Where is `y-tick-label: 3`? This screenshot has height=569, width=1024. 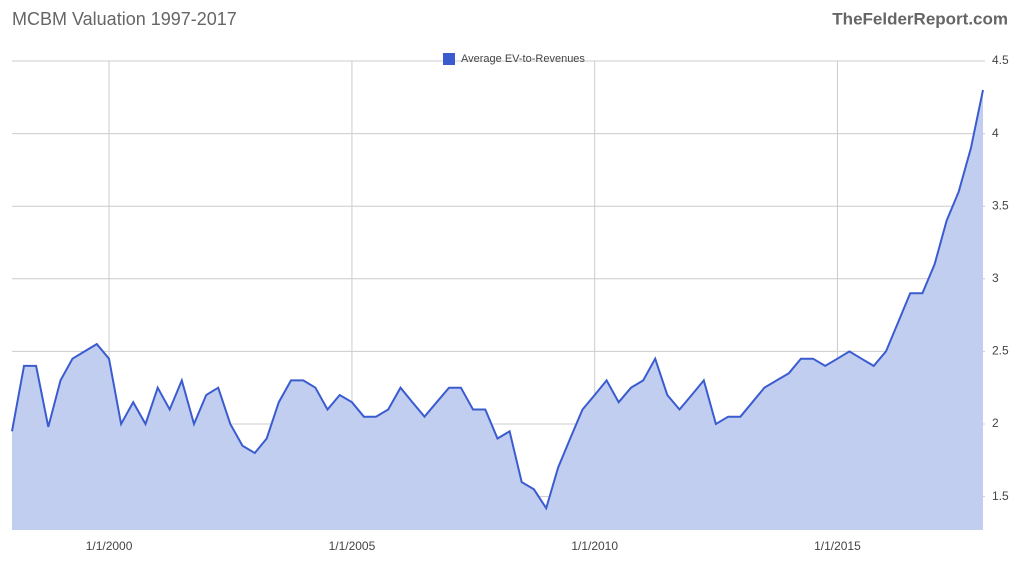
y-tick-label: 3 is located at coordinates (995, 278).